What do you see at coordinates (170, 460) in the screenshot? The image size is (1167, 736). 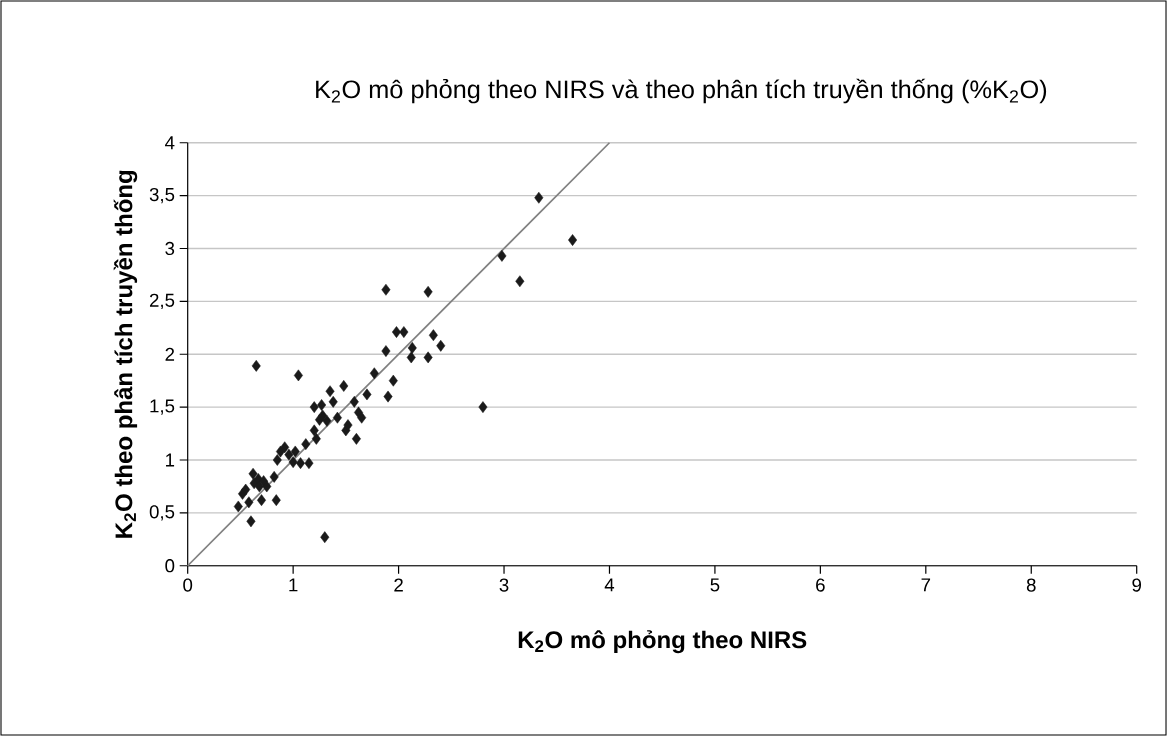 I see `y-tick-label: 1` at bounding box center [170, 460].